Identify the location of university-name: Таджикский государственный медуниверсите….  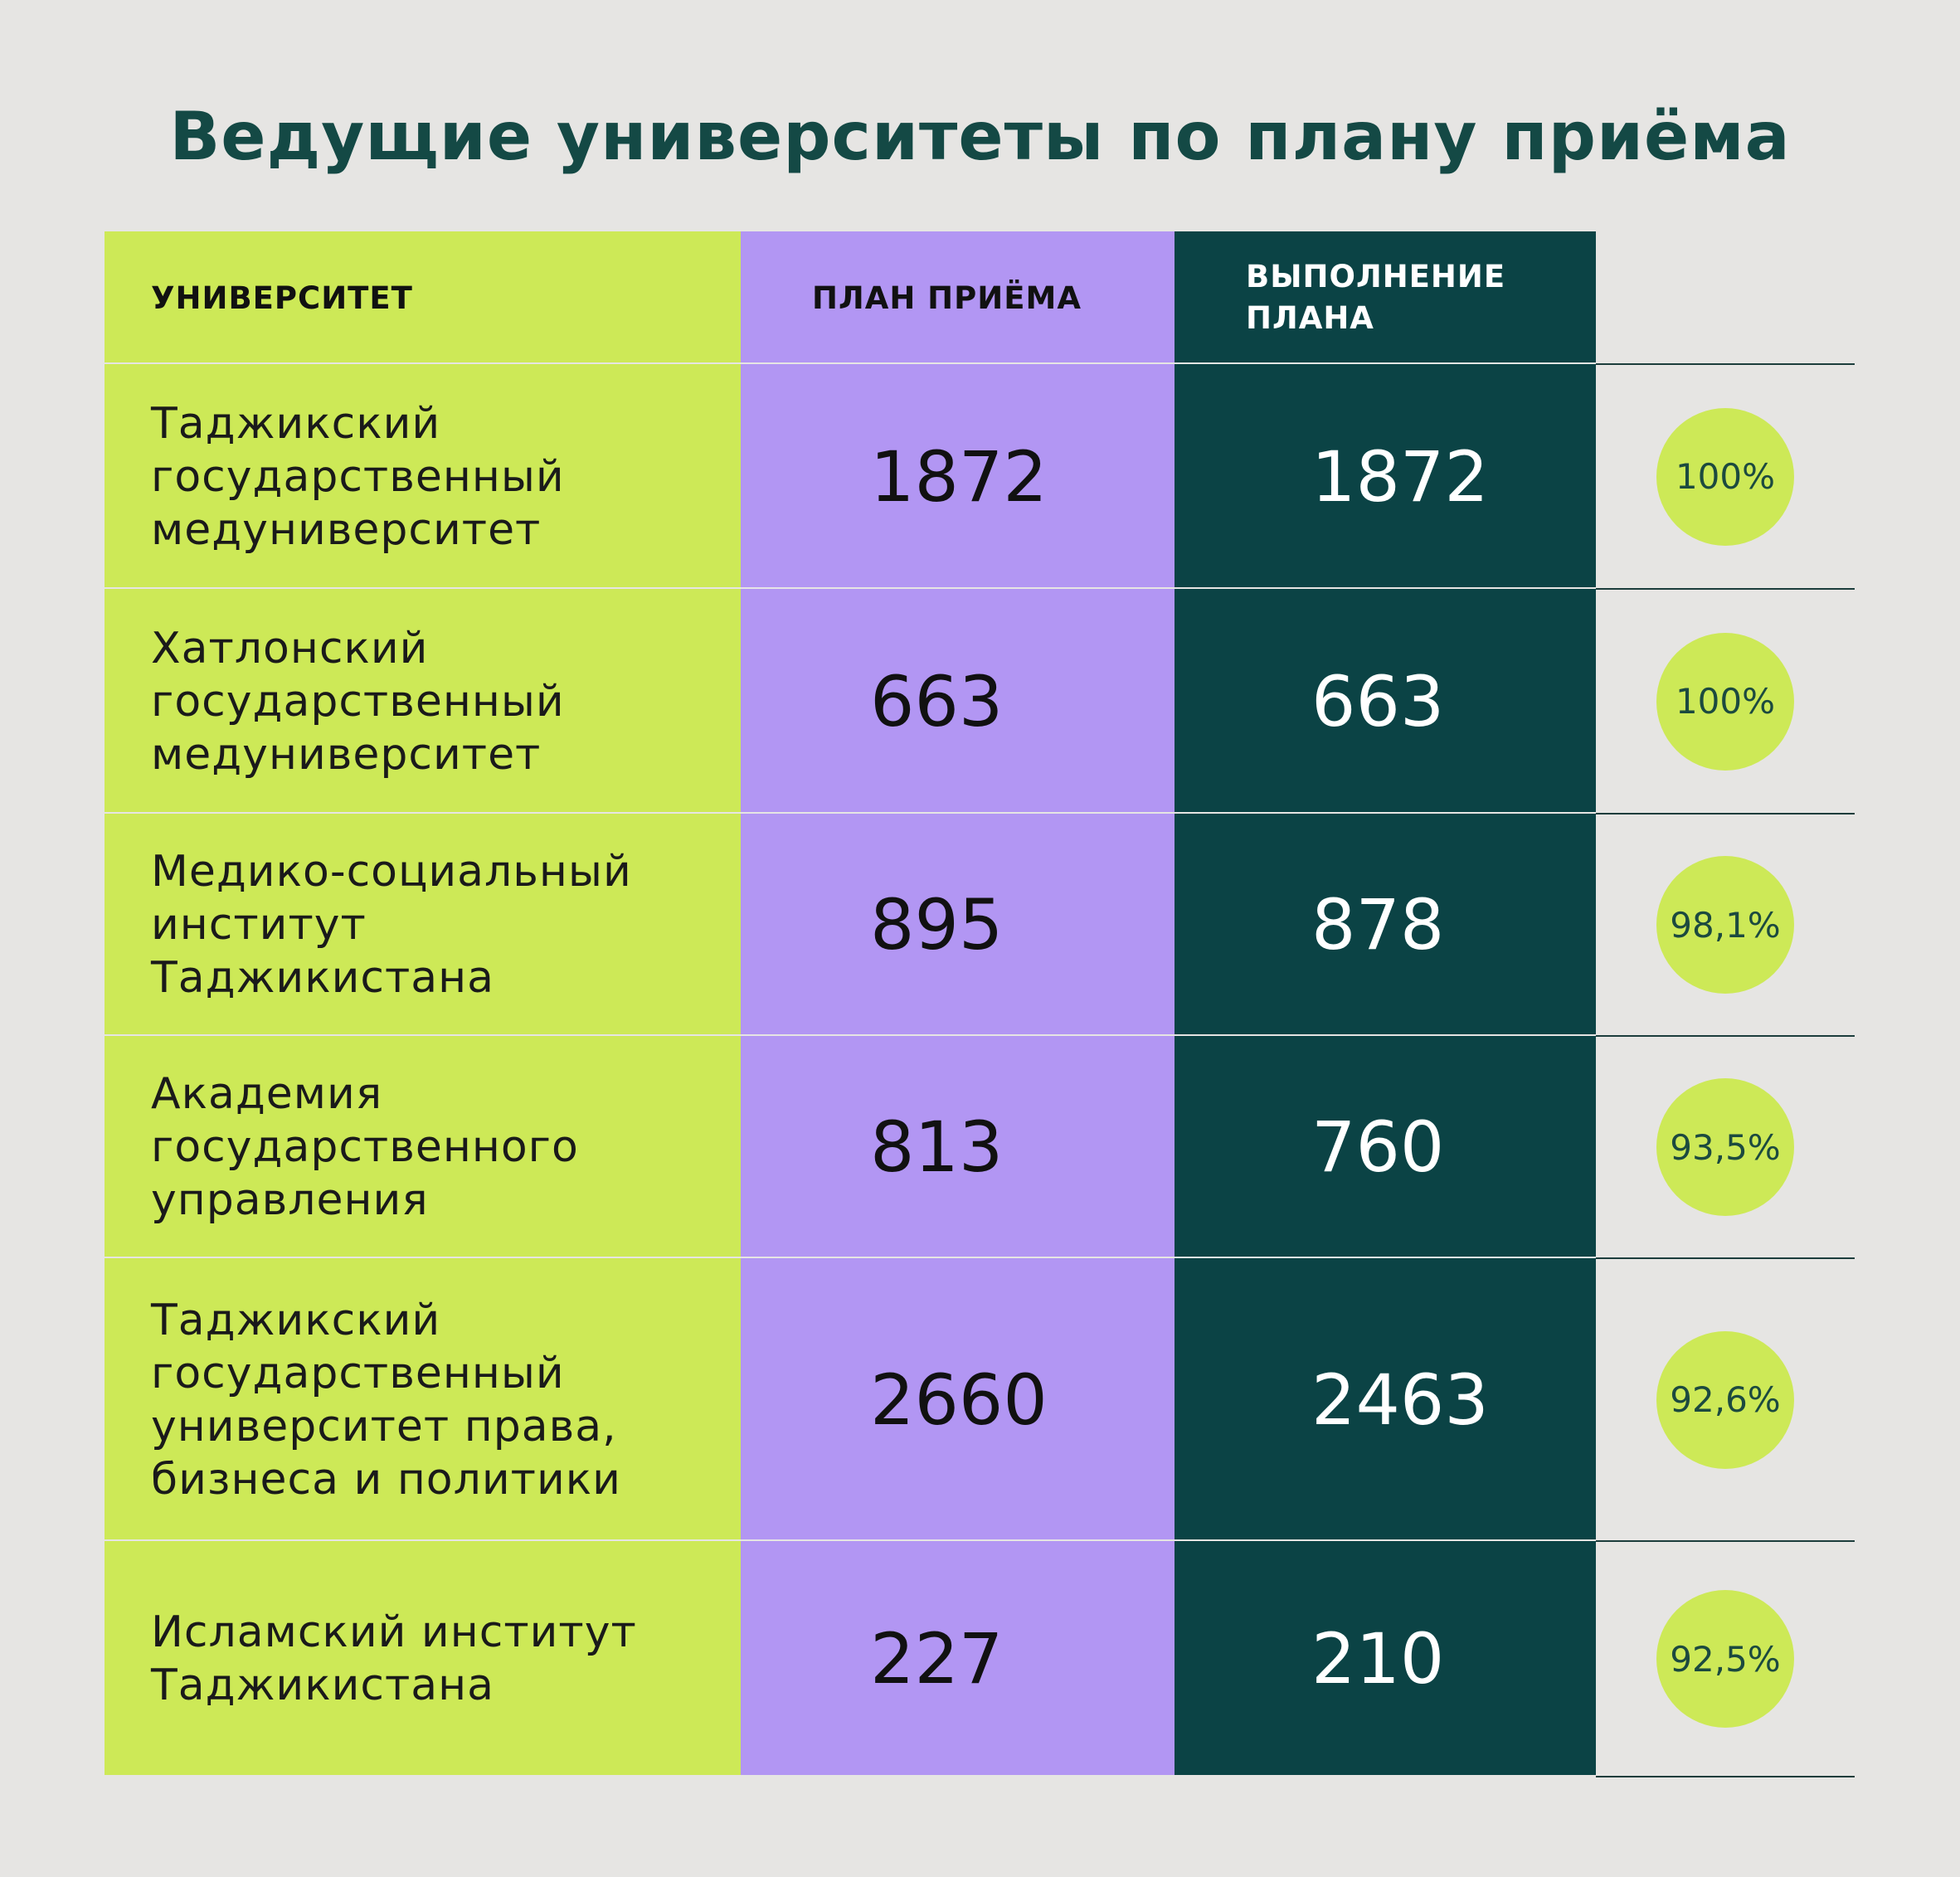
(423, 476).